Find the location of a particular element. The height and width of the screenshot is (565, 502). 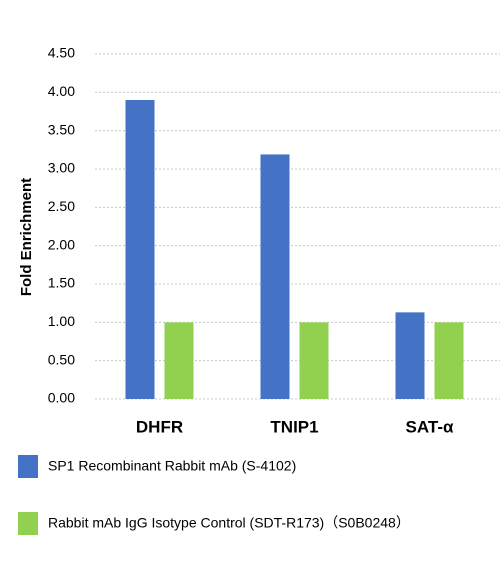

y-tick-label: 2.00 is located at coordinates (61, 244).